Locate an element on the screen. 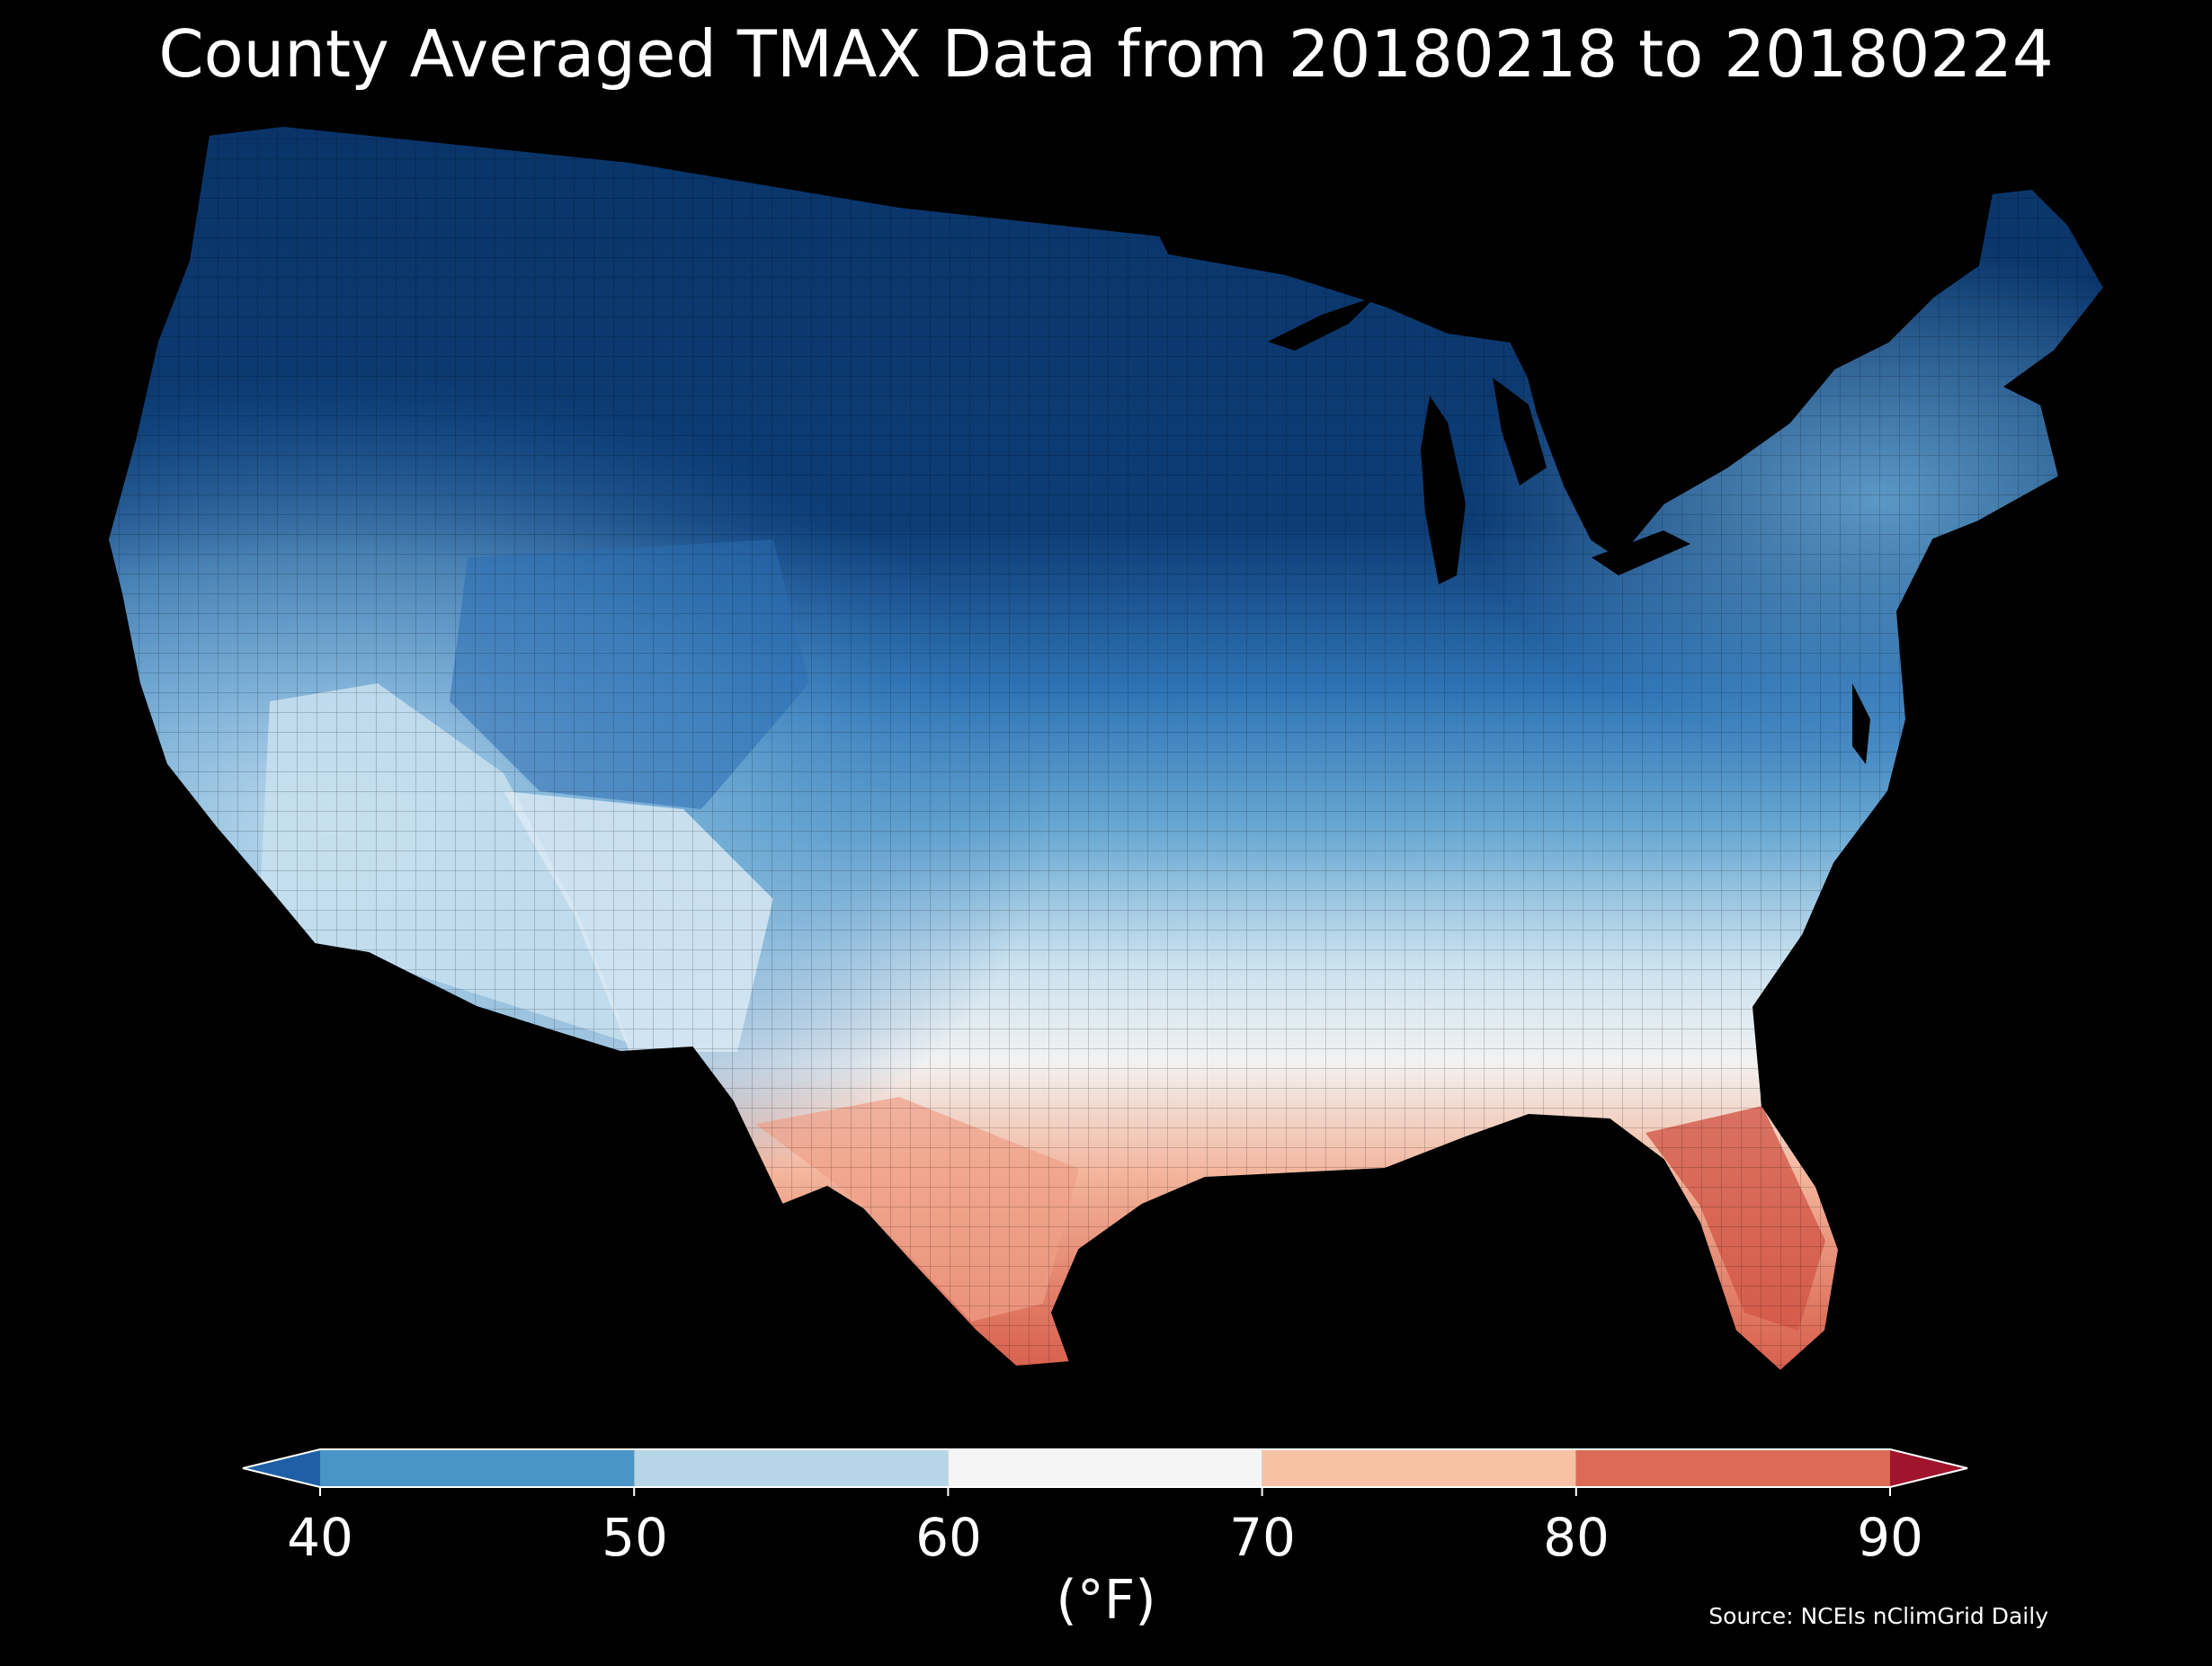 Image resolution: width=2212 pixels, height=1666 pixels. colorbar-tick-label: 40 is located at coordinates (320, 1537).